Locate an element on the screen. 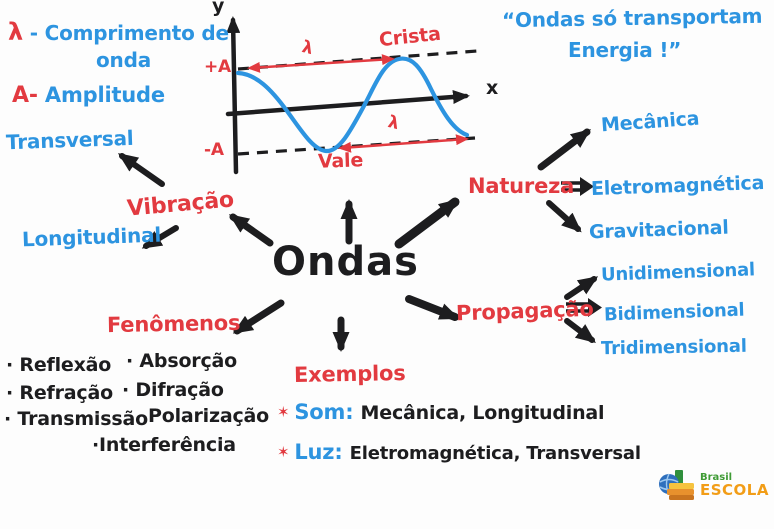 This screenshot has width=774, height=529. example-som-desc: Mecânica, Longitudinal is located at coordinates (482, 413).